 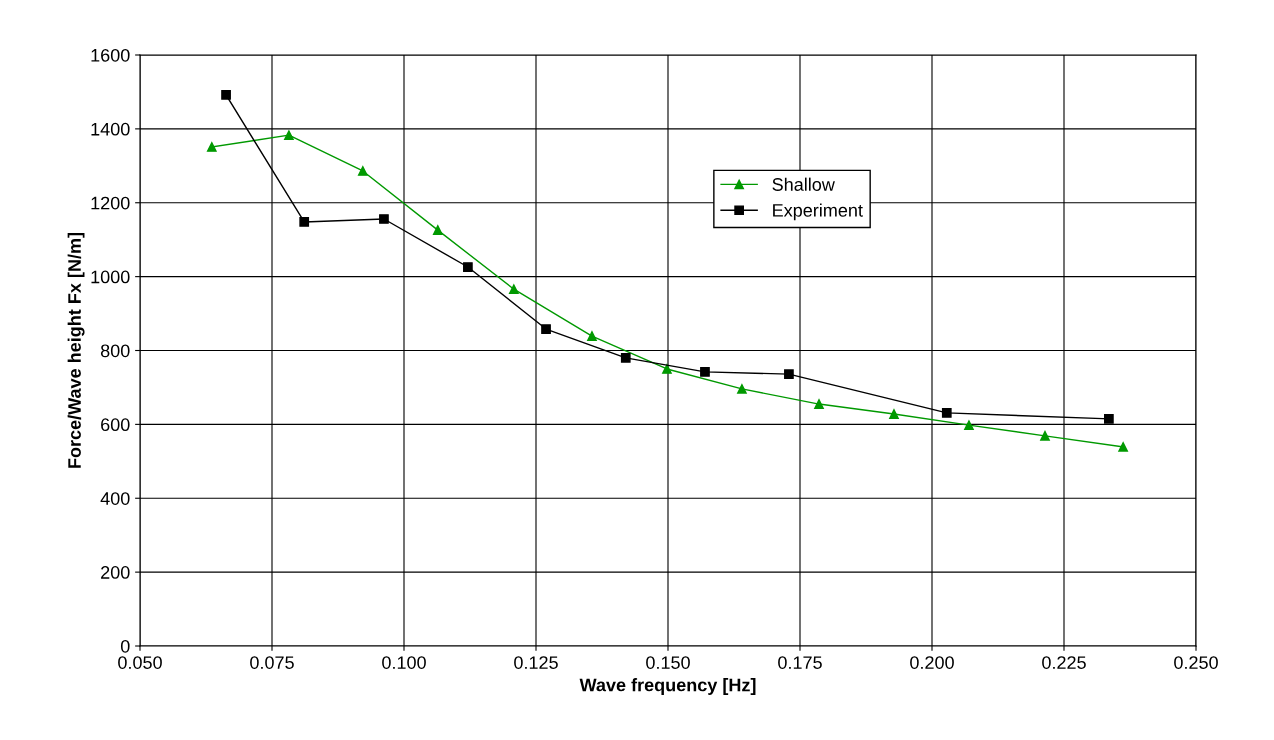 What do you see at coordinates (76, 350) in the screenshot?
I see `y-axis-title: Force/Wave height Fx [N/m]` at bounding box center [76, 350].